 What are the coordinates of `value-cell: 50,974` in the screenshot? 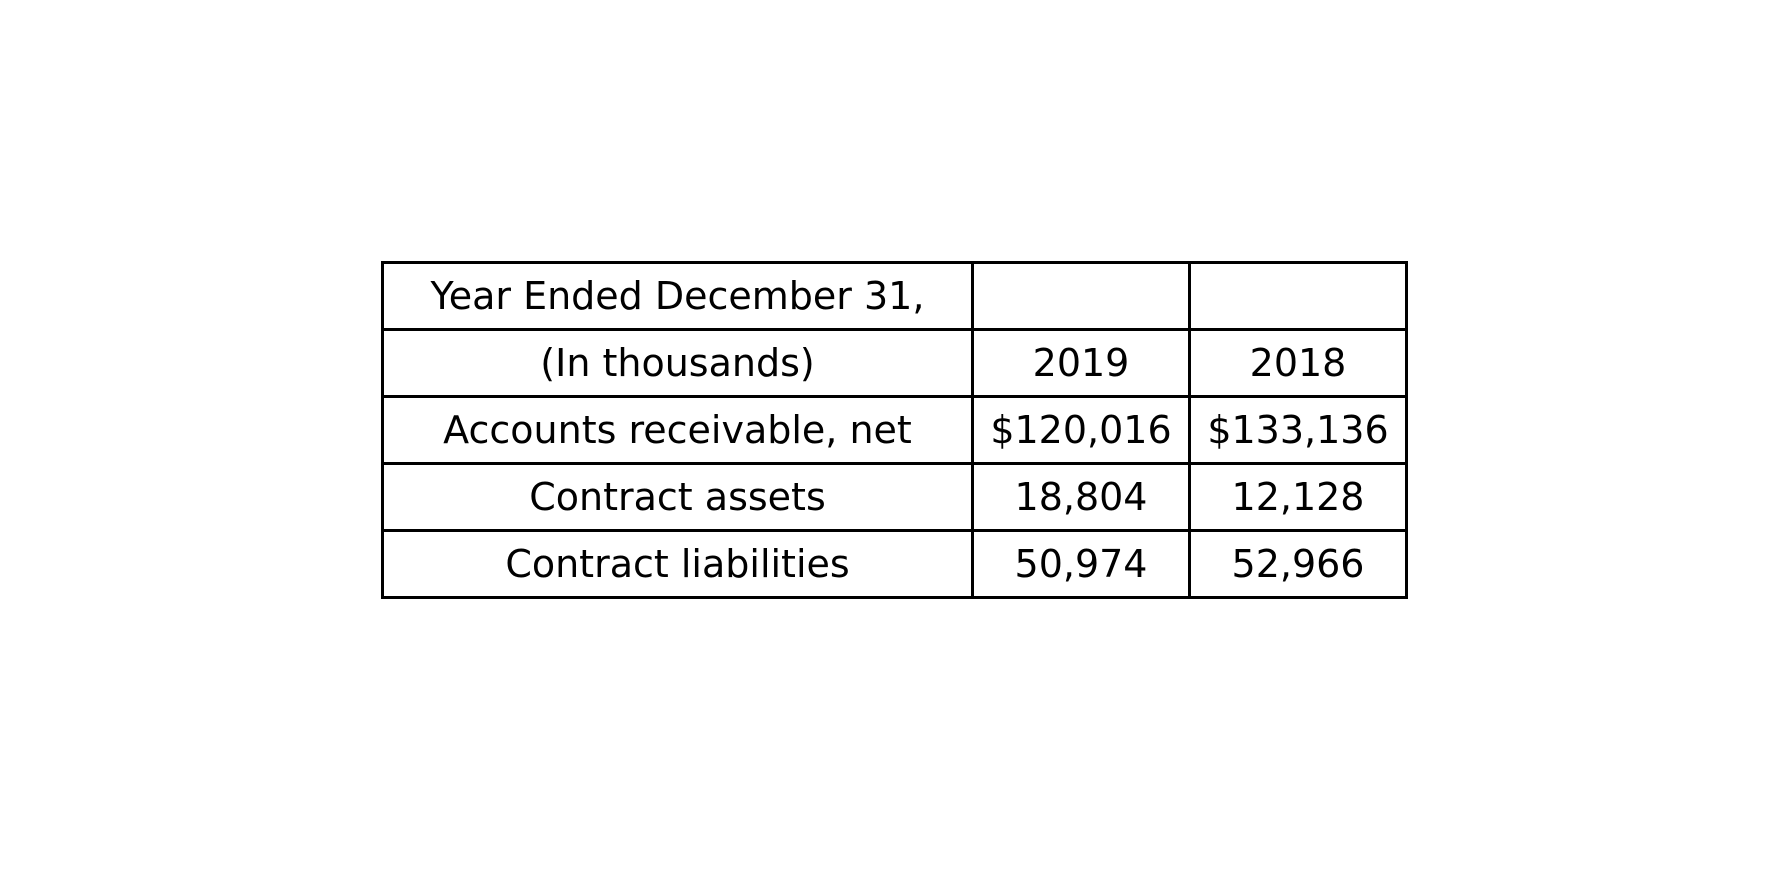 It's located at (1081, 564).